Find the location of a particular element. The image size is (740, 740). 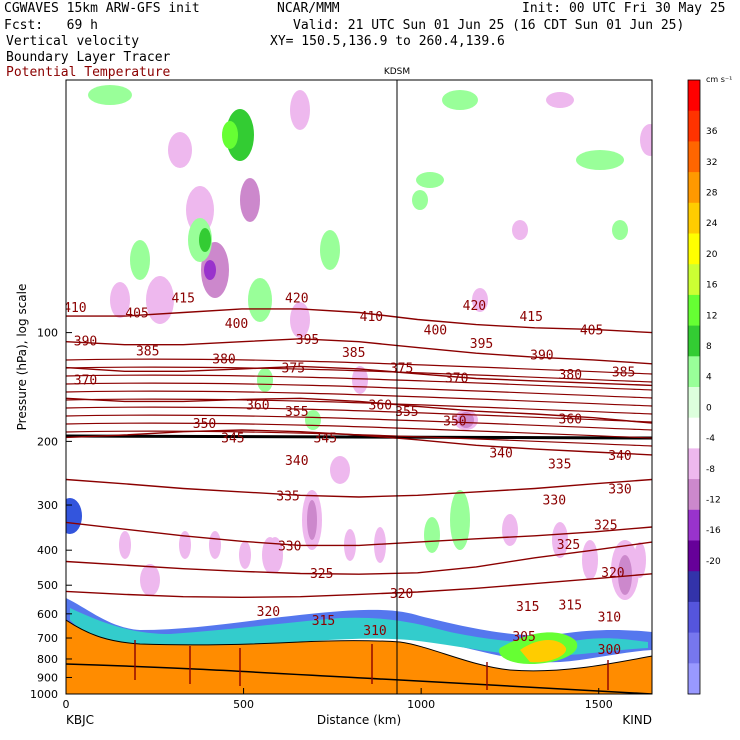

x-tick-label: 1500 is located at coordinates (599, 704).